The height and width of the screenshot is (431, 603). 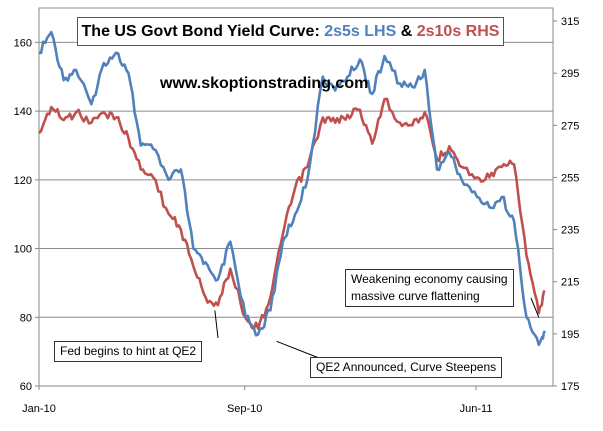 What do you see at coordinates (23, 250) in the screenshot?
I see `left-tick-label: 100` at bounding box center [23, 250].